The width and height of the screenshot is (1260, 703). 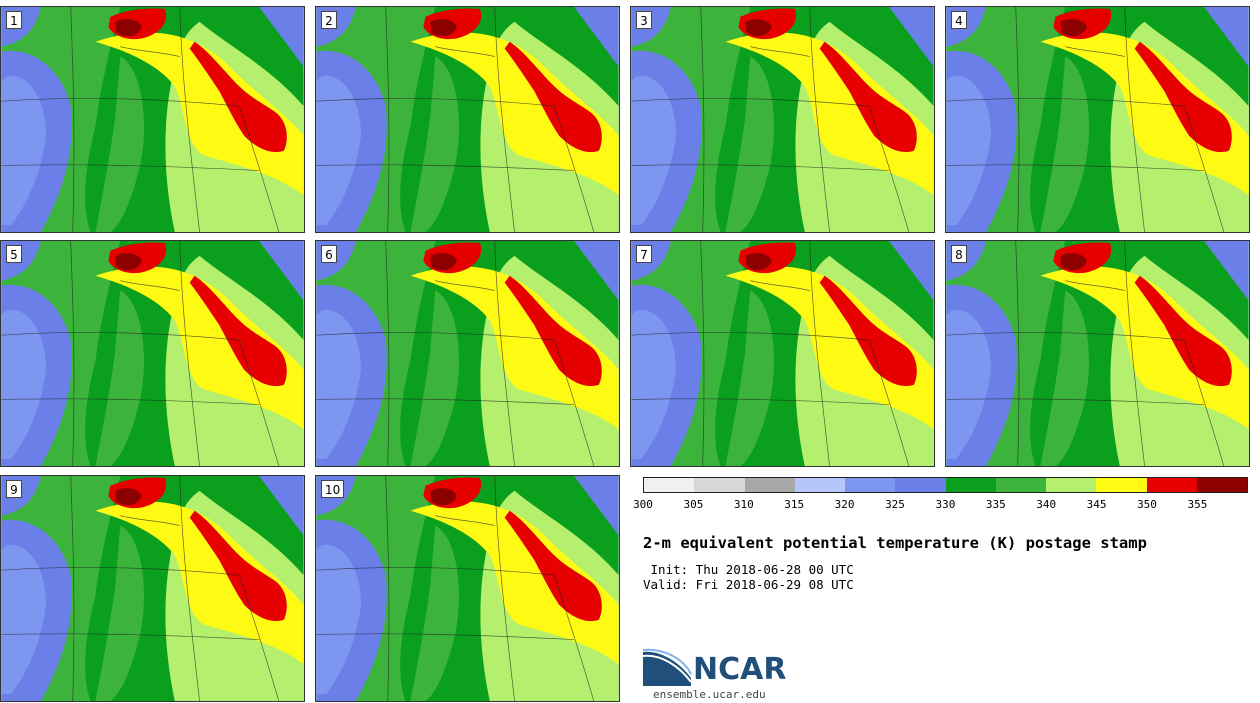 I want to click on stamp-9: 9, so click(x=152, y=588).